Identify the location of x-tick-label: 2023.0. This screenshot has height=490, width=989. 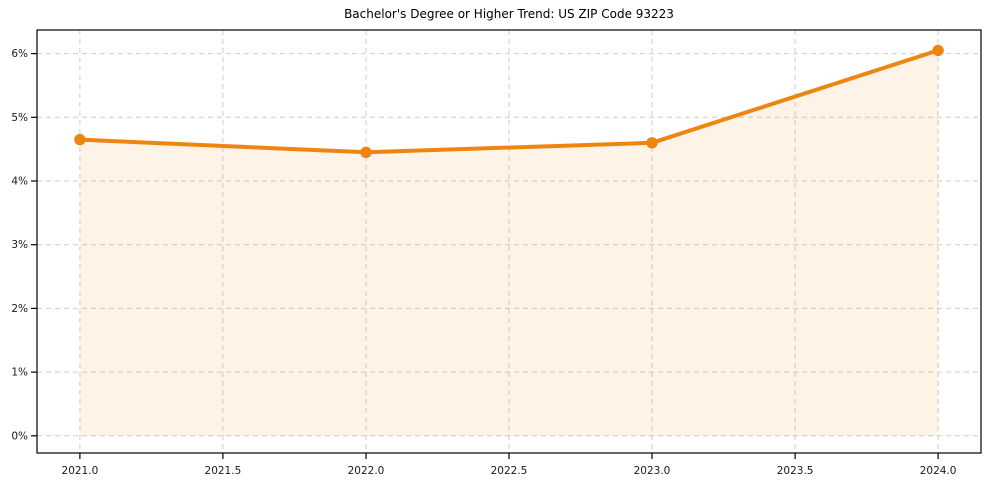
(652, 471).